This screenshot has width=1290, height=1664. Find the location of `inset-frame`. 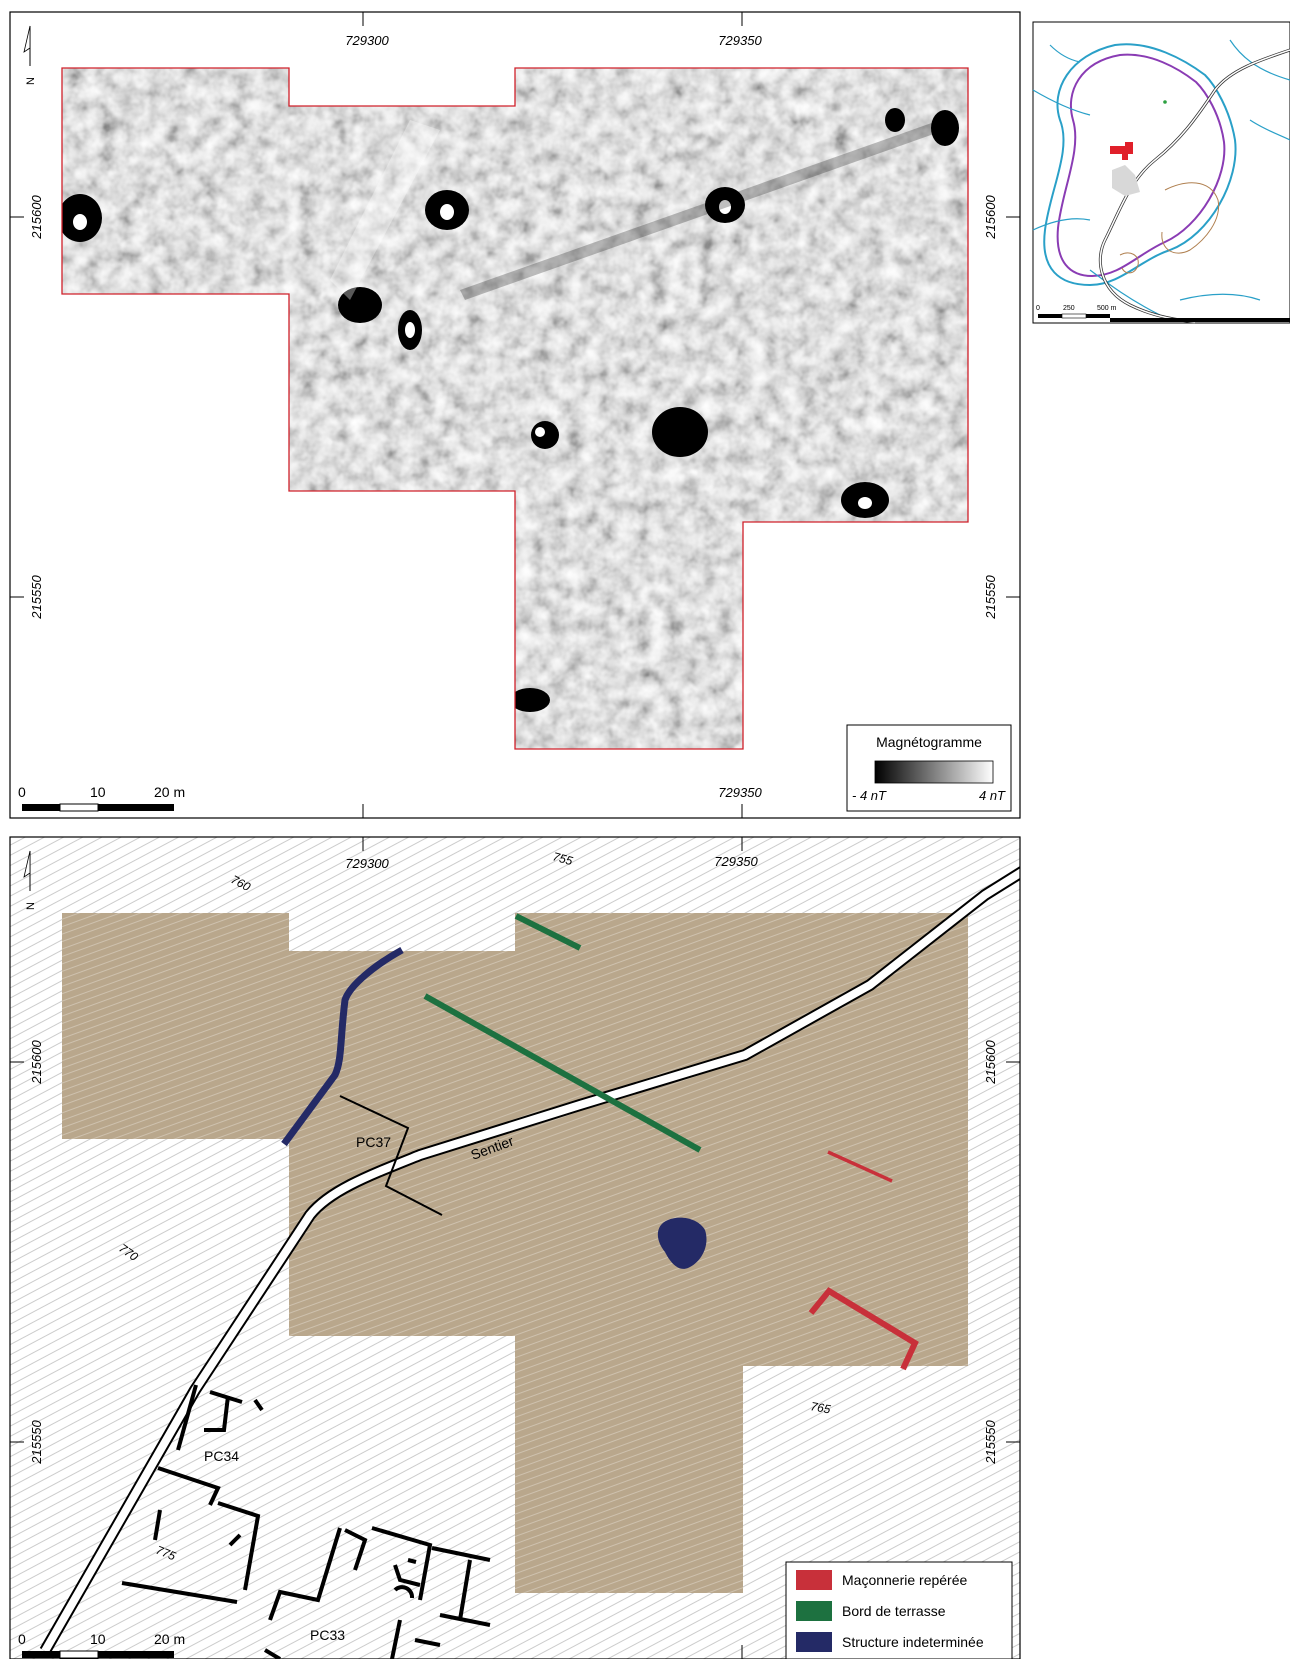

inset-frame is located at coordinates (1161, 172).